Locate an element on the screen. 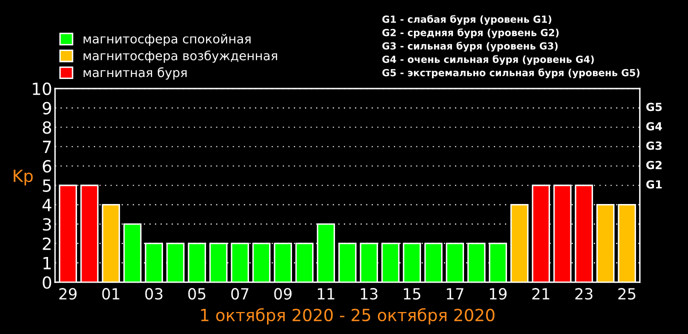 The image size is (688, 334). x-tick-label: 11 is located at coordinates (326, 294).